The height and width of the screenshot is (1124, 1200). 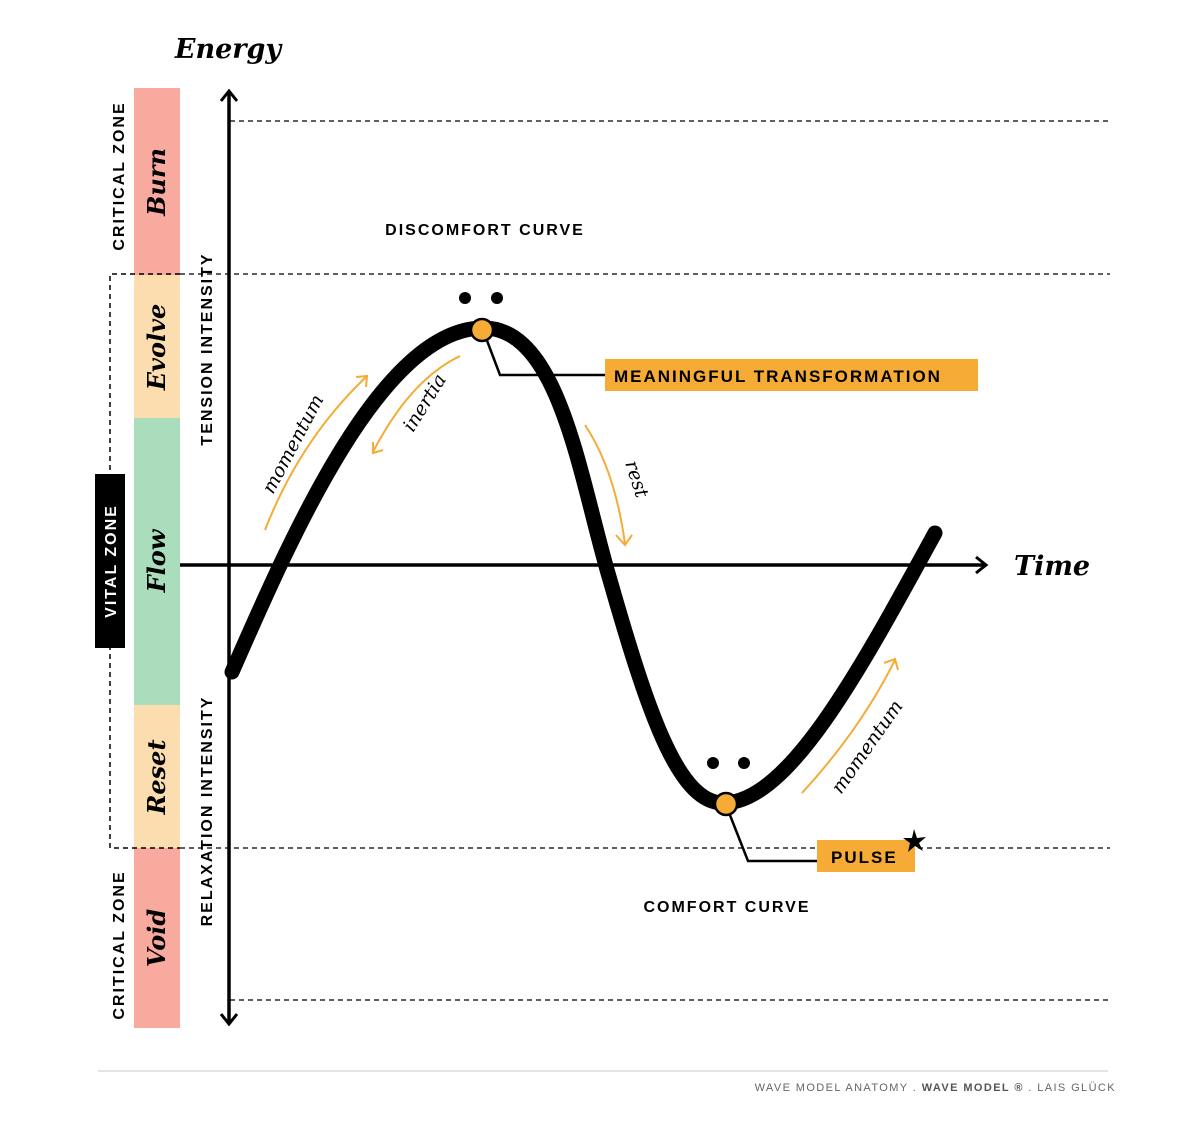 I want to click on peak-point, so click(x=482, y=330).